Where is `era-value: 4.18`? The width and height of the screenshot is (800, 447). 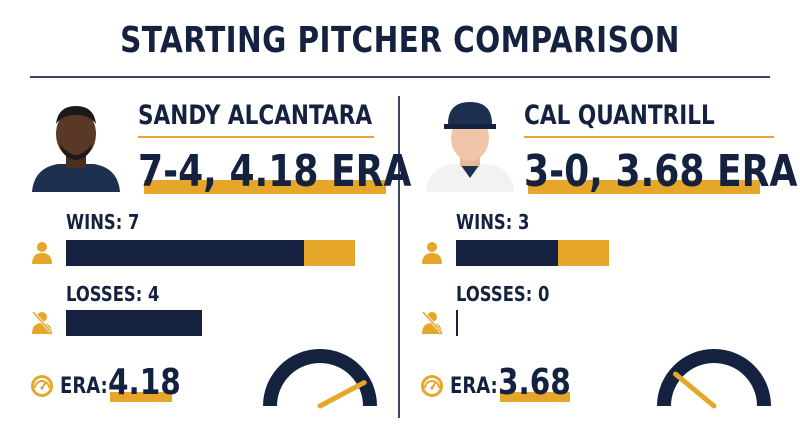
era-value: 4.18 is located at coordinates (144, 382).